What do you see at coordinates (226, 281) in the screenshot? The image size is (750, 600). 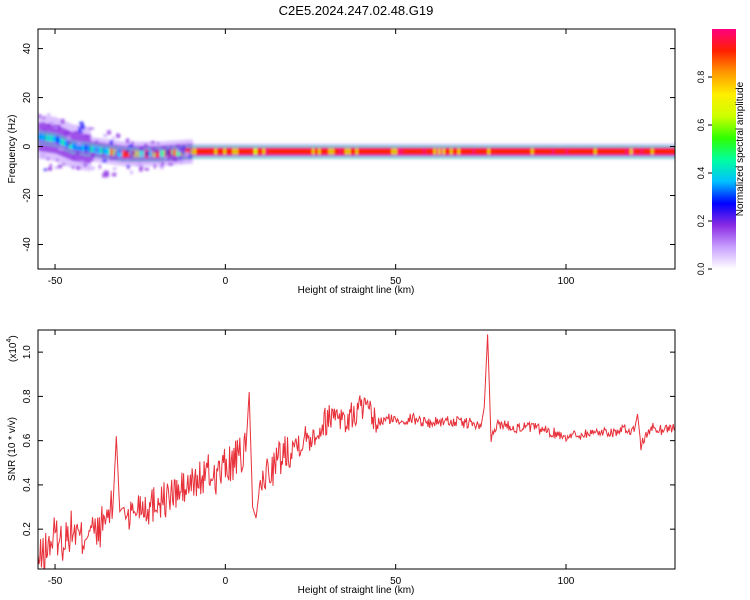 I see `spectrogram-x-tick-label: 0` at bounding box center [226, 281].